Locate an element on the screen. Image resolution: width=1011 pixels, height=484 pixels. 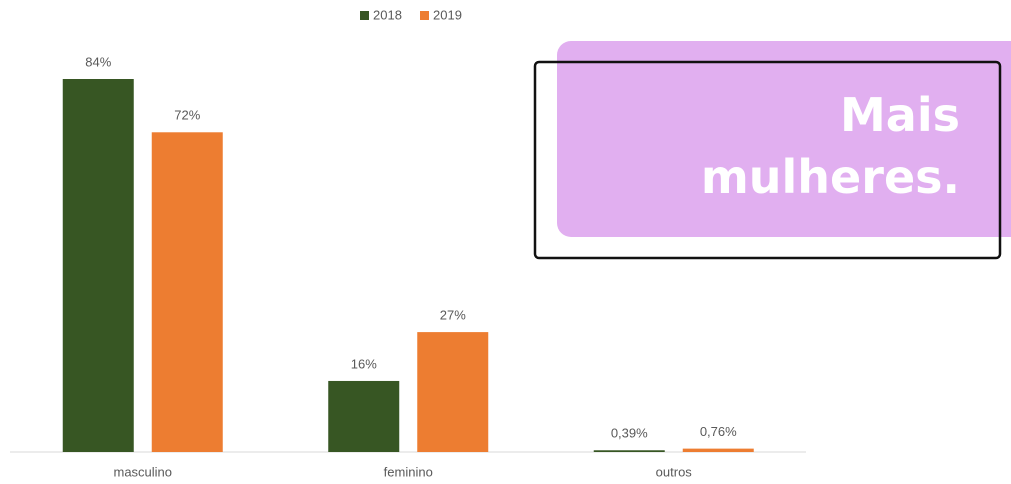
value-label: 27% is located at coordinates (453, 315).